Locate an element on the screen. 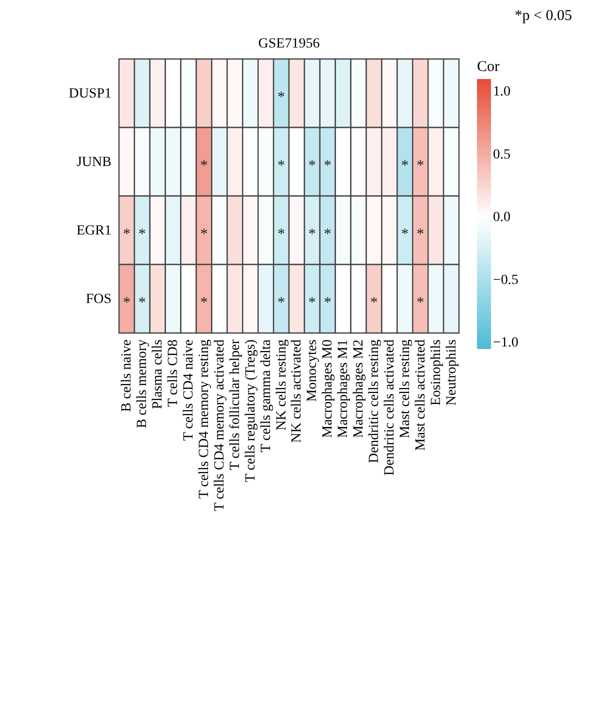  y-tick-label: JUNB is located at coordinates (94, 162).